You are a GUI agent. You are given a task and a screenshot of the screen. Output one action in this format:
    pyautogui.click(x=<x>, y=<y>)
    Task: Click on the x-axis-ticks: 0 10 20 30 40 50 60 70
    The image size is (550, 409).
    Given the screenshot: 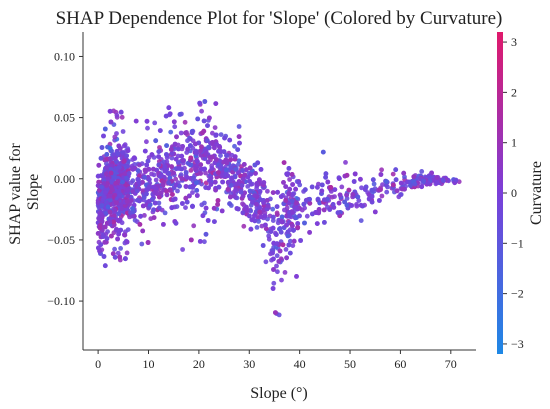 What is the action you would take?
    pyautogui.click(x=276, y=360)
    